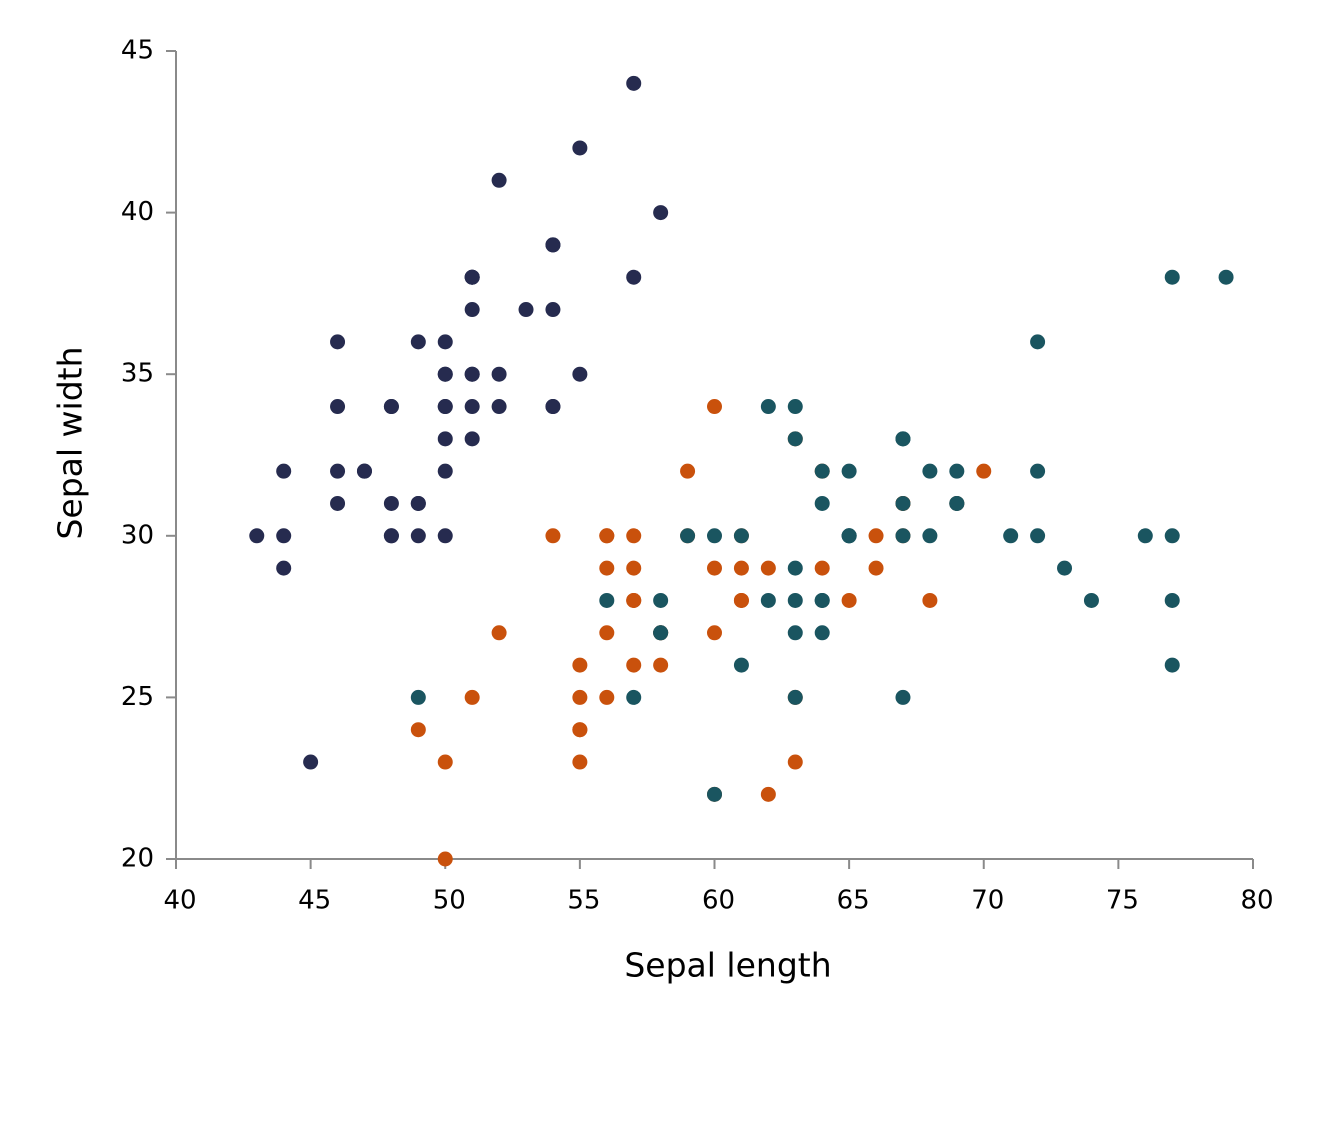 The width and height of the screenshot is (1322, 1138). Describe the element at coordinates (137, 697) in the screenshot. I see `y-tick-label: 25` at that location.